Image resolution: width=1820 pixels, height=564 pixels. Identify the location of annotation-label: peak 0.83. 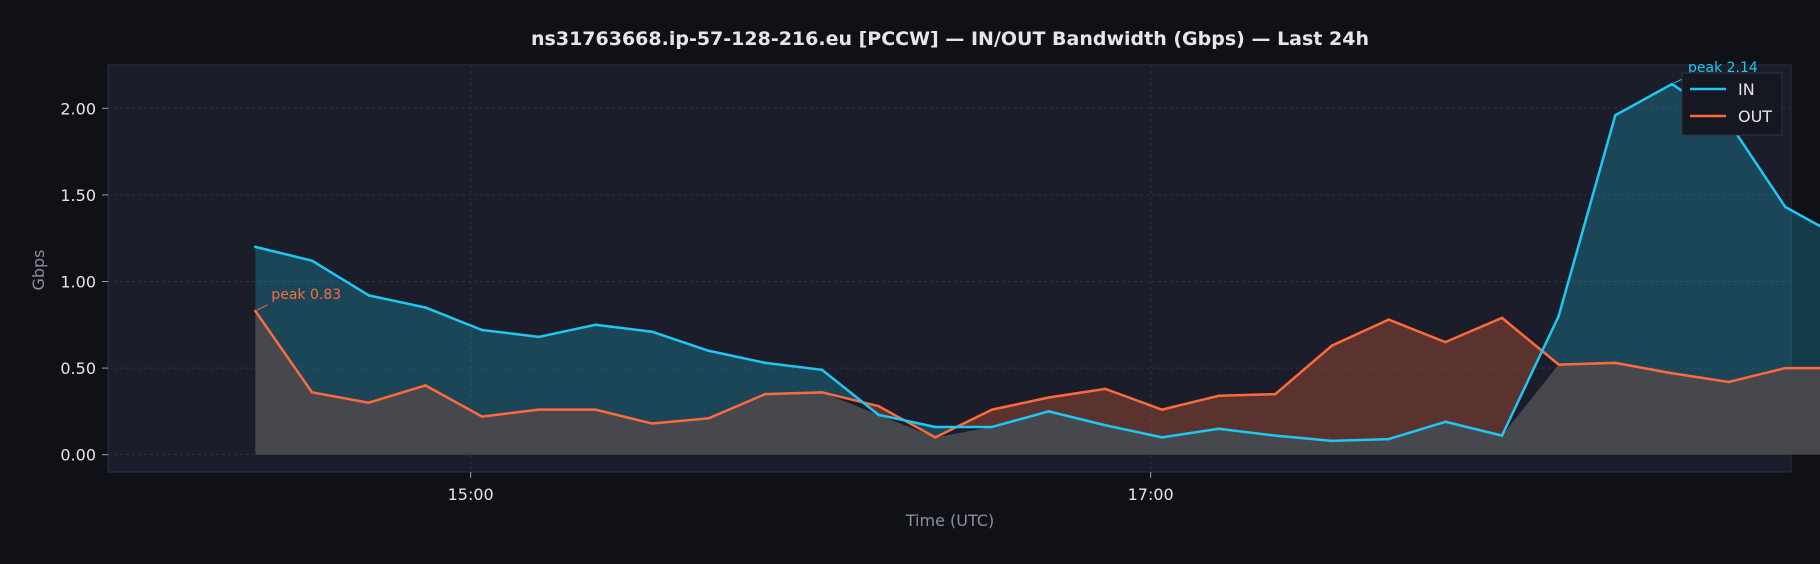
(306, 295).